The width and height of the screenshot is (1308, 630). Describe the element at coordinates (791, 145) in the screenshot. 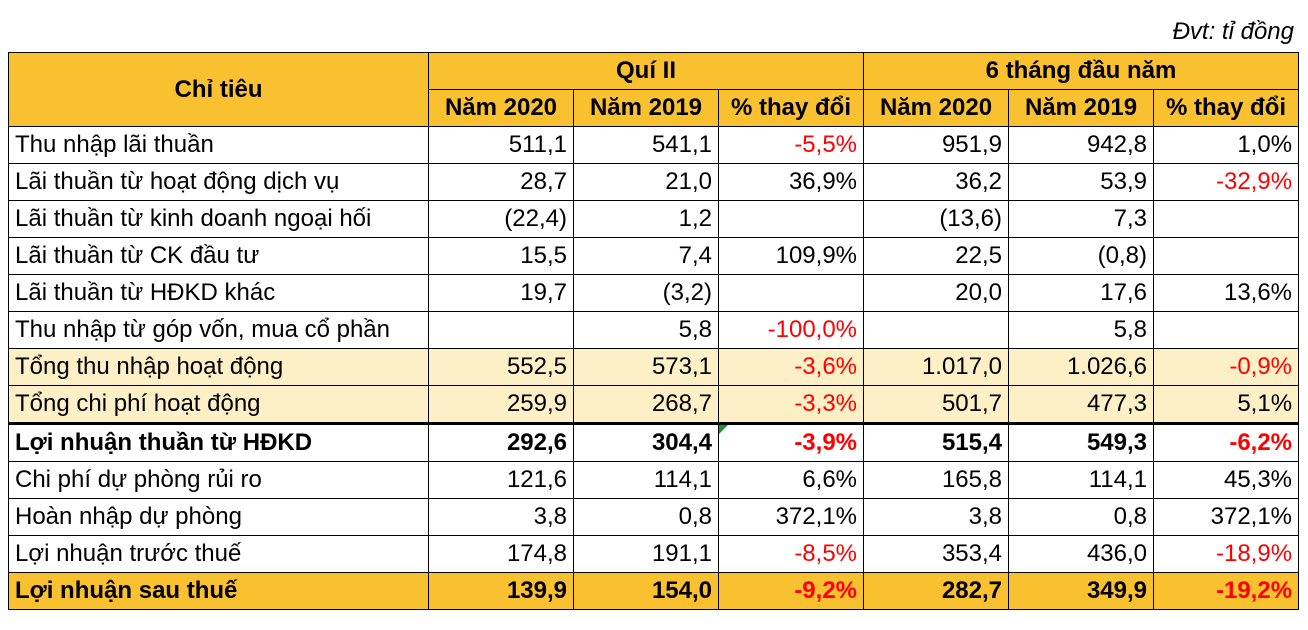

I see `q2-change-cell: -5,5%` at that location.